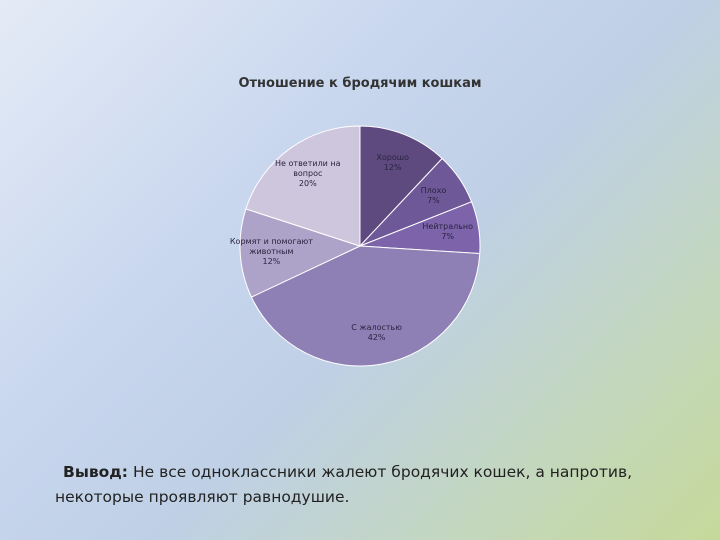 Image resolution: width=720 pixels, height=540 pixels. I want to click on slice-value: 42%, so click(376, 338).